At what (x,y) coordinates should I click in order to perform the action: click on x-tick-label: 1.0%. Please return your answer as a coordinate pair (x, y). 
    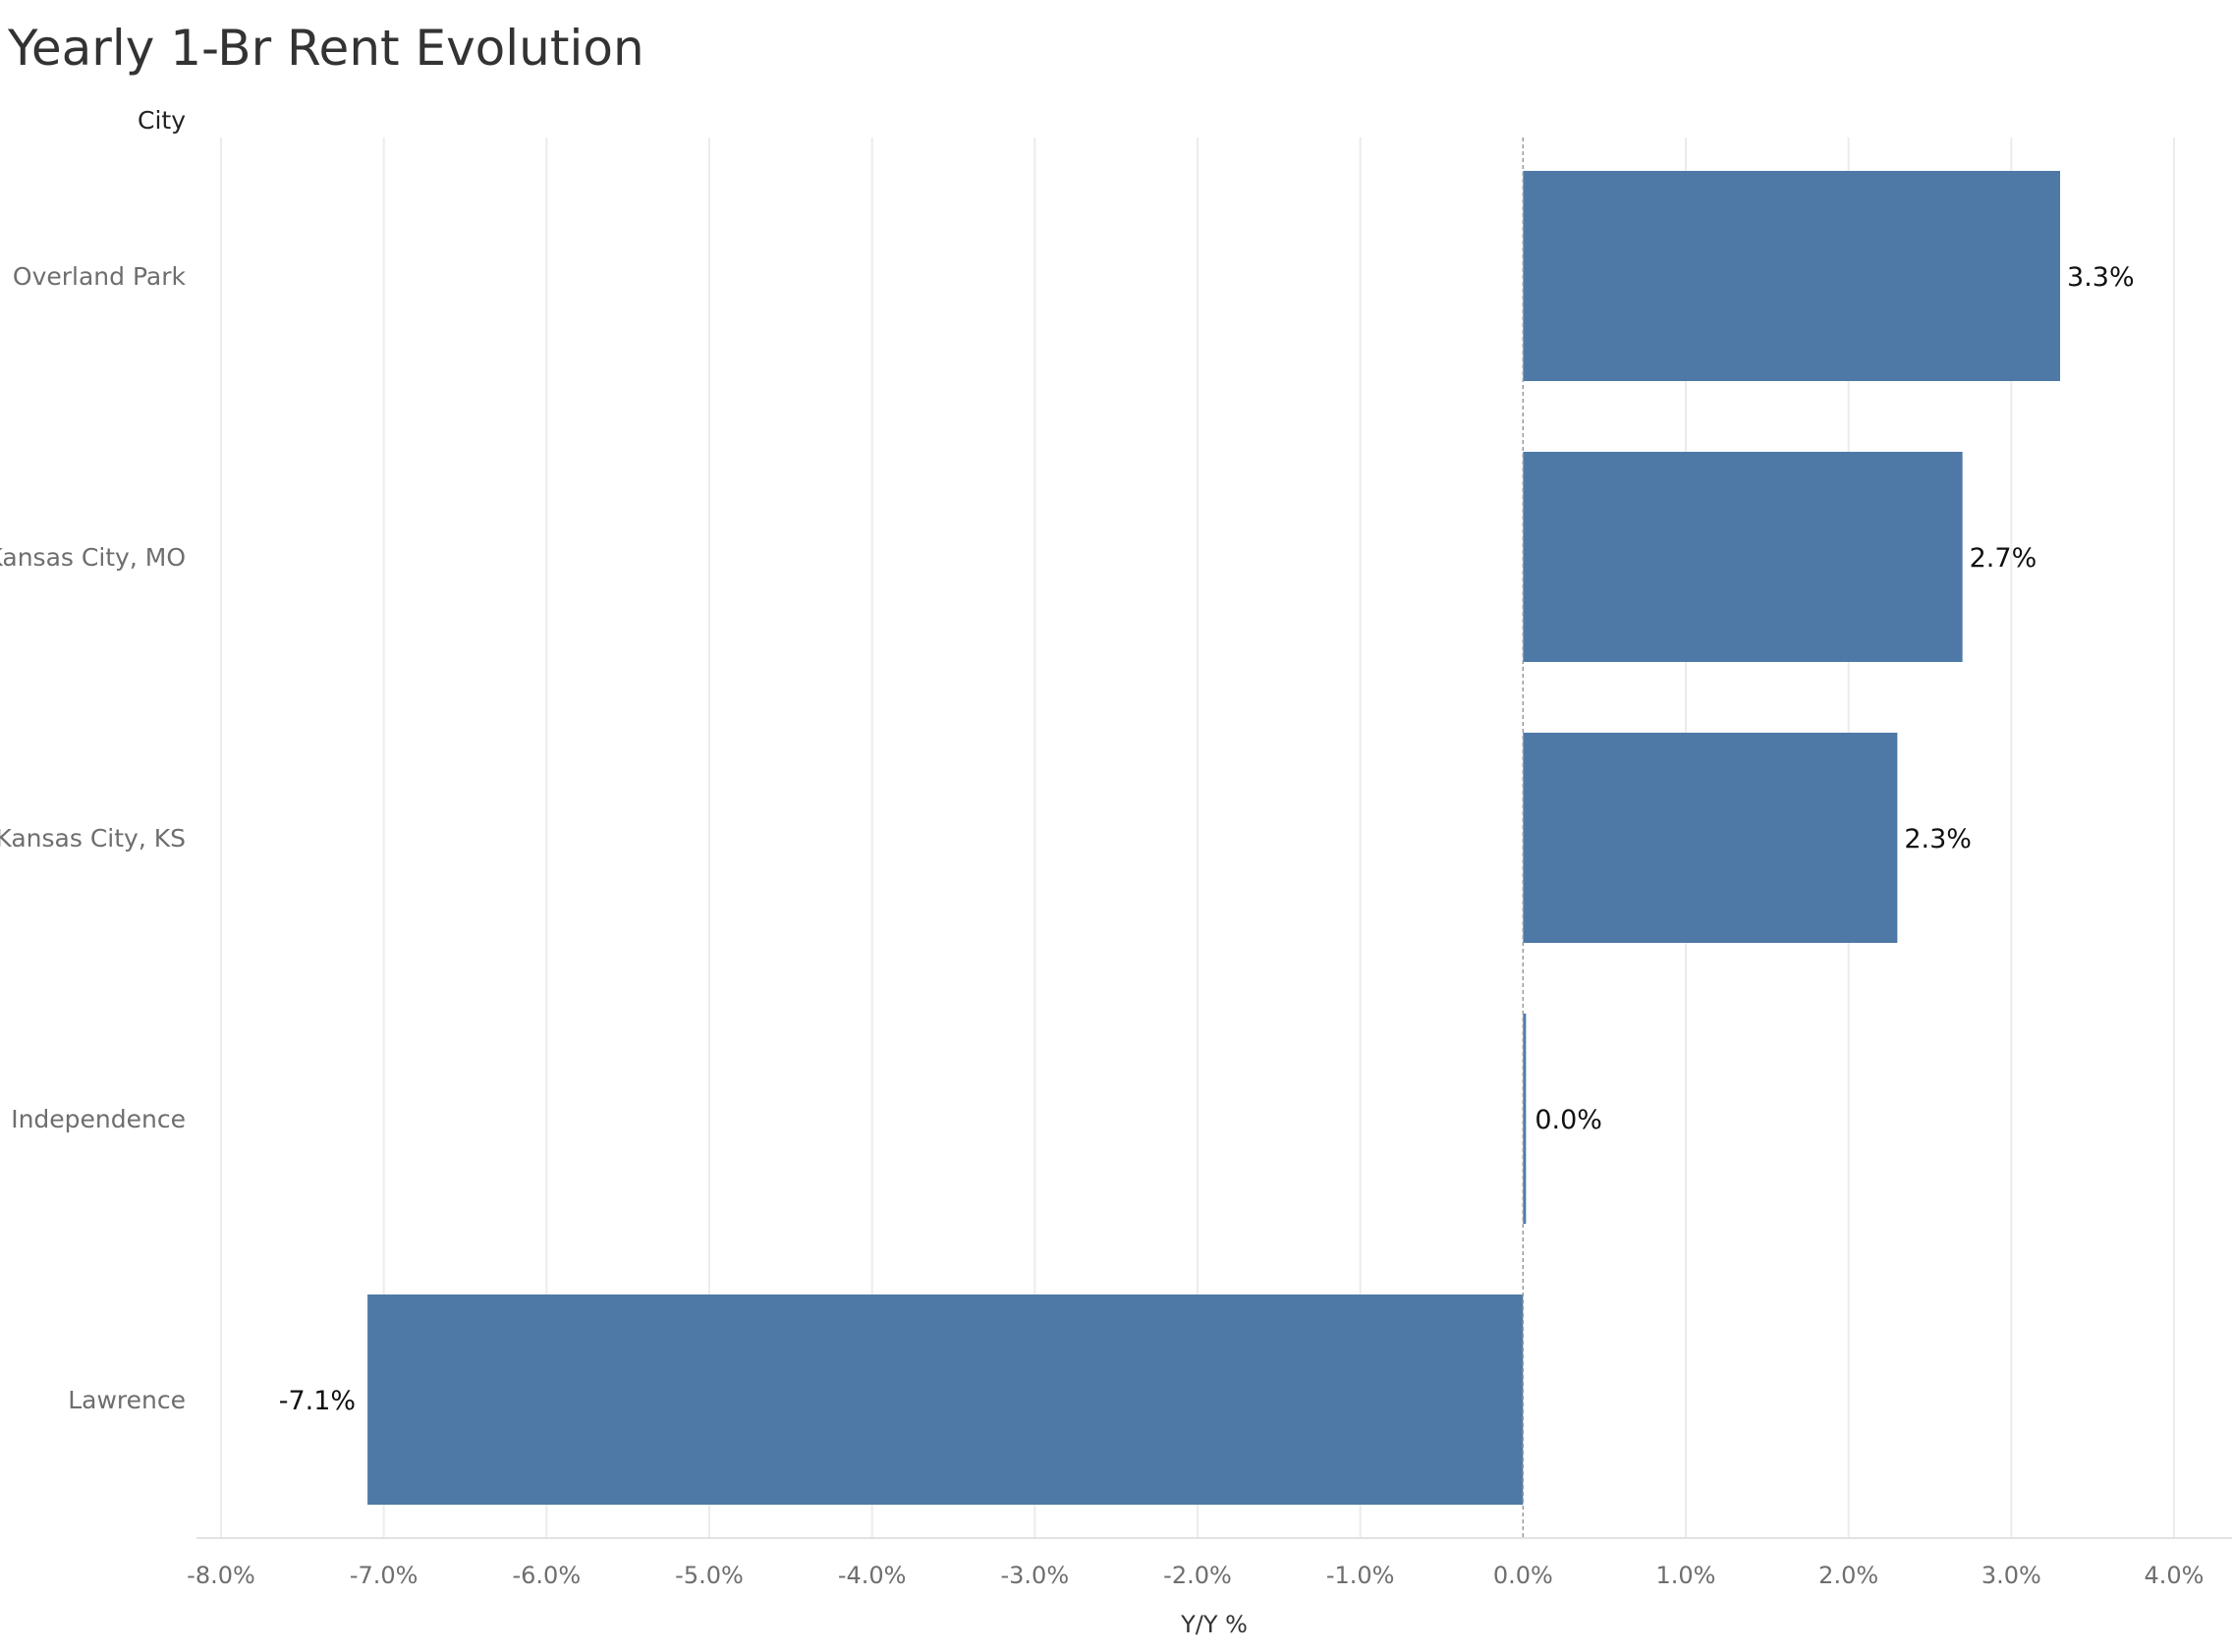
    Looking at the image, I should click on (1686, 1575).